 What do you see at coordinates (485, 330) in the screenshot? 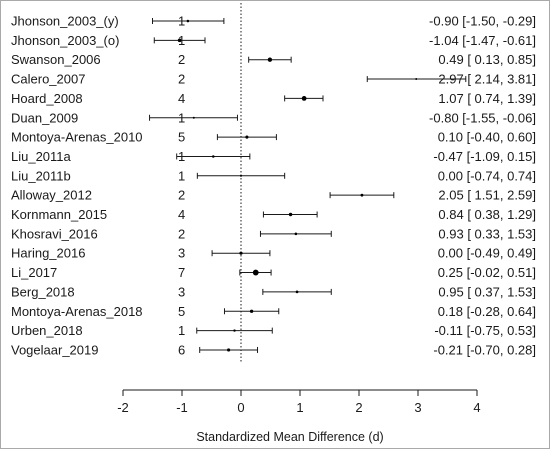
I see `ci-text: -0.11 [-0.75, 0.53]` at bounding box center [485, 330].